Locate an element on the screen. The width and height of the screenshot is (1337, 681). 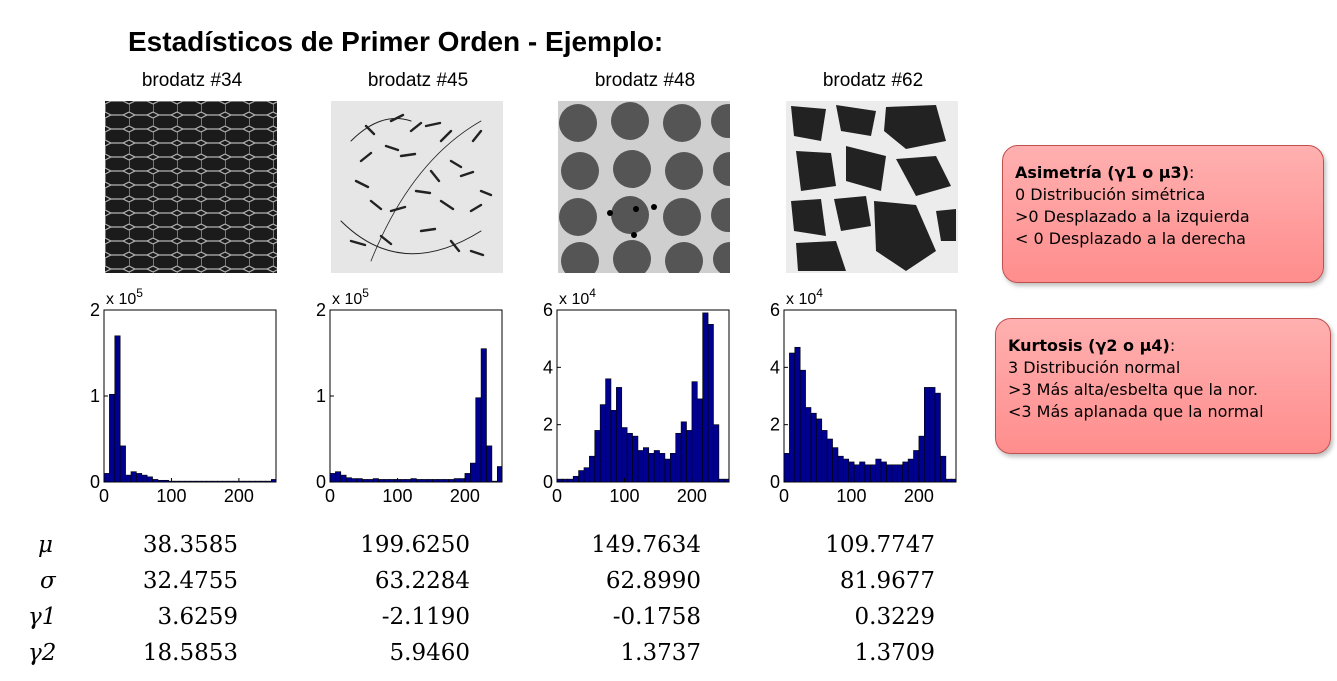
exponent-power: 5 is located at coordinates (139, 293).